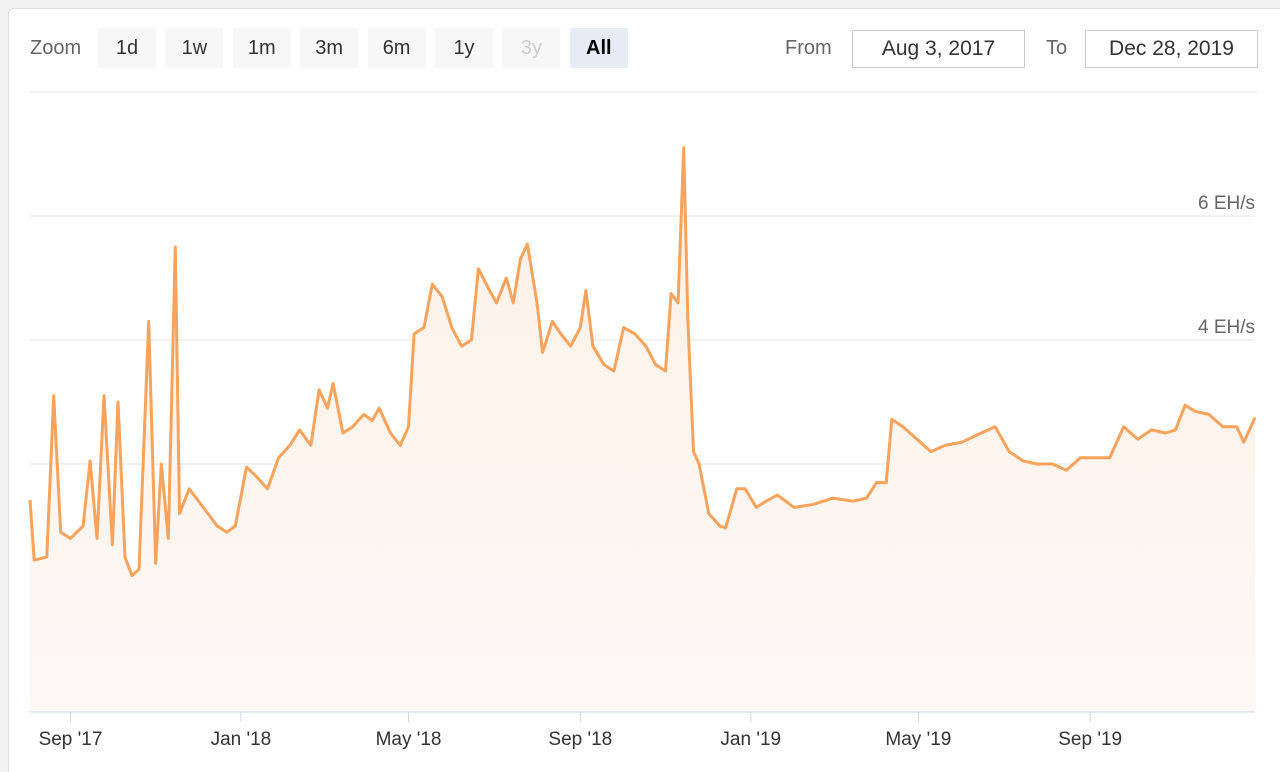 This screenshot has width=1280, height=772. Describe the element at coordinates (194, 48) in the screenshot. I see `zoom-button: 1w` at that location.